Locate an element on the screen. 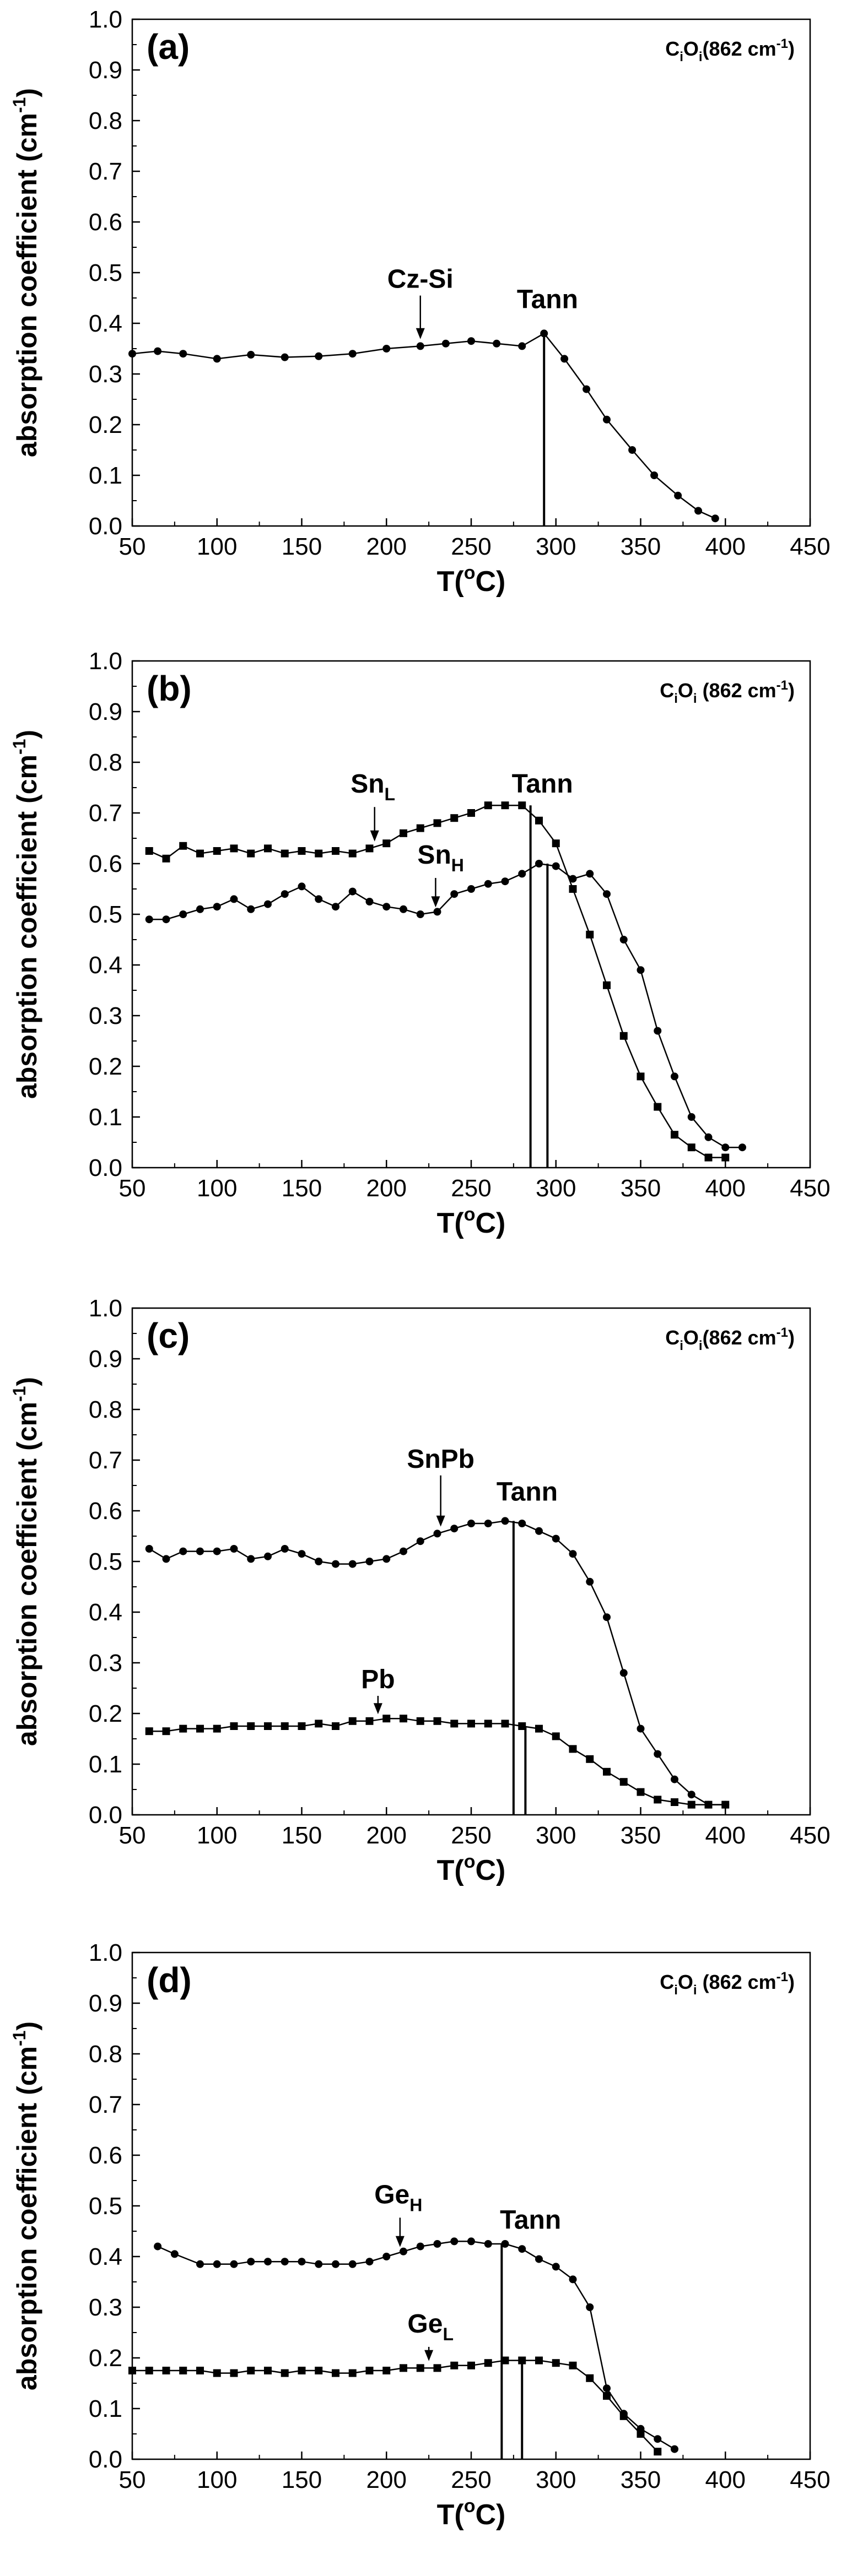  y-tick-label: 0.9 is located at coordinates (106, 1359).